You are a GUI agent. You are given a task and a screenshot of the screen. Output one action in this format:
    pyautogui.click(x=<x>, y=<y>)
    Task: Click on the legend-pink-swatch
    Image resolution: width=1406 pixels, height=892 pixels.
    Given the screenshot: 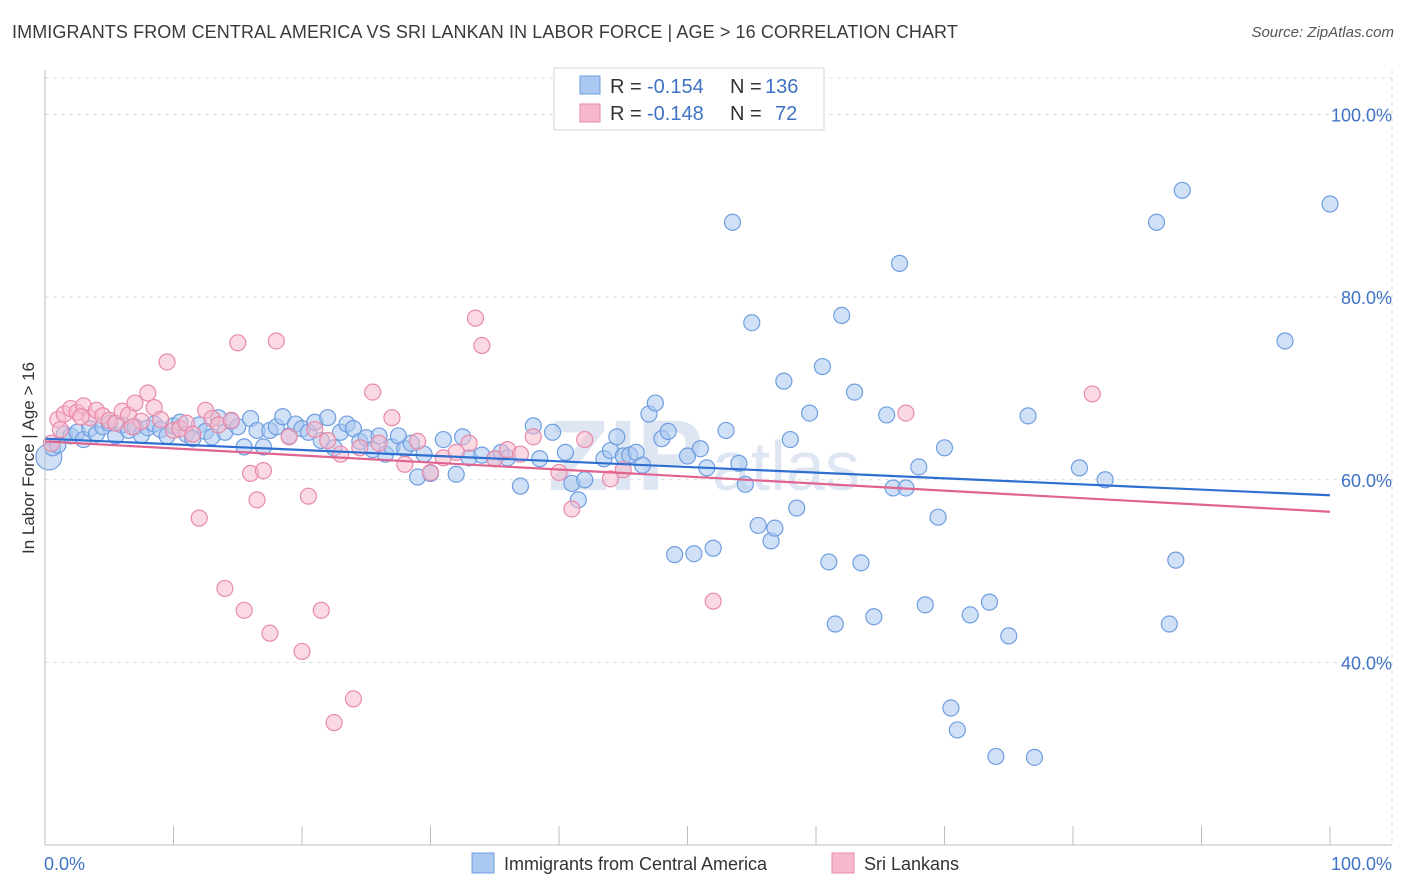 What is the action you would take?
    pyautogui.click(x=590, y=113)
    